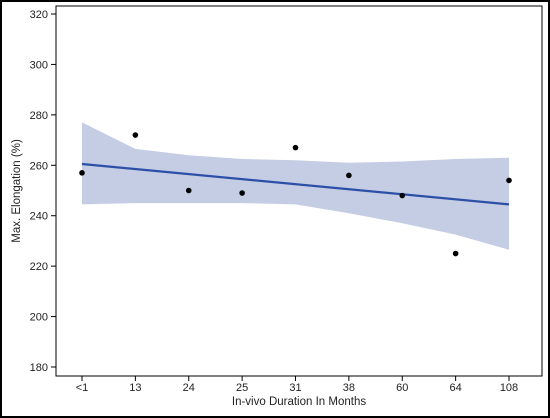 The image size is (550, 418). I want to click on x-tick-label: 25, so click(242, 388).